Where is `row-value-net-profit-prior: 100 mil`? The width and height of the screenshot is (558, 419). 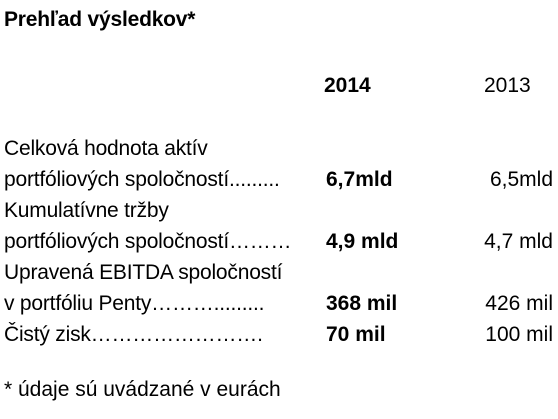 row-value-net-profit-prior: 100 mil is located at coordinates (519, 334).